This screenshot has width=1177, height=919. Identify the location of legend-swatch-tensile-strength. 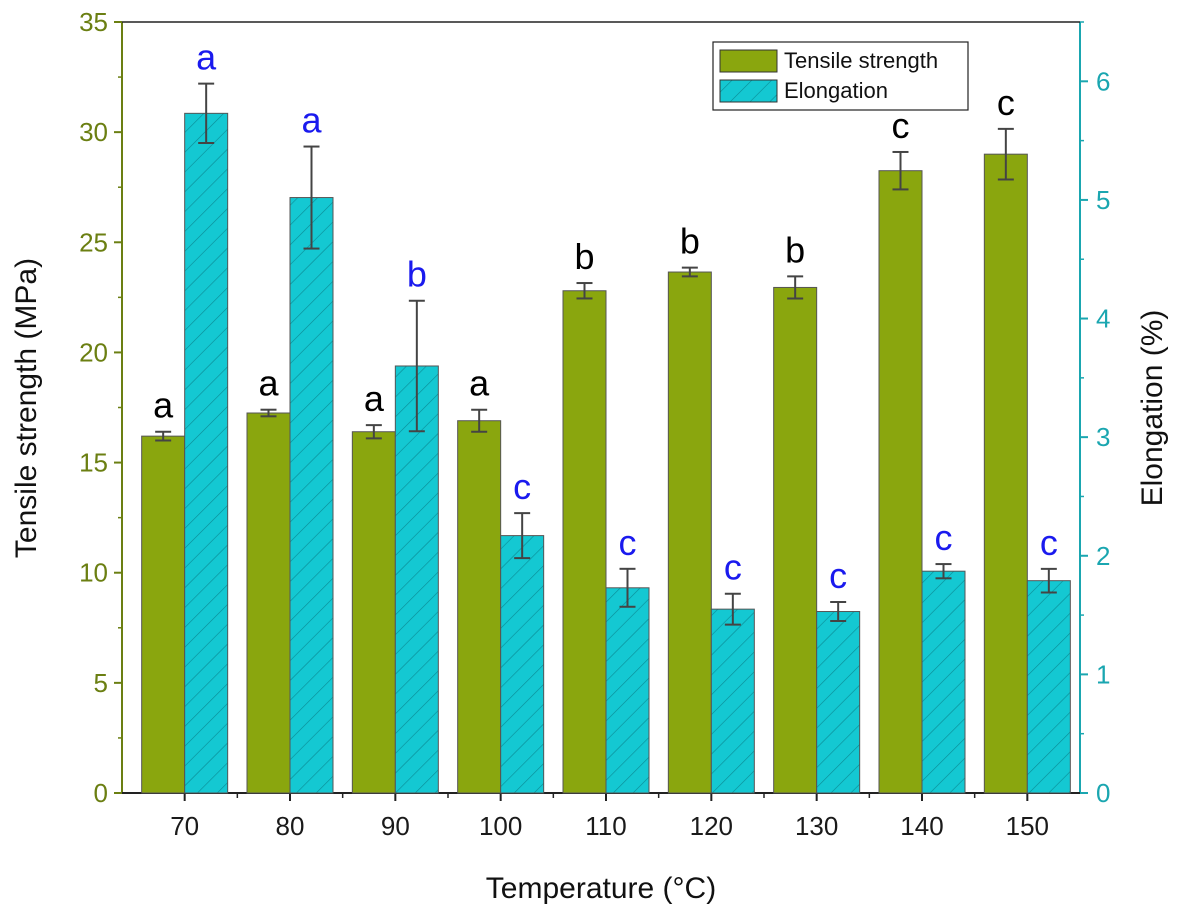
(748, 61).